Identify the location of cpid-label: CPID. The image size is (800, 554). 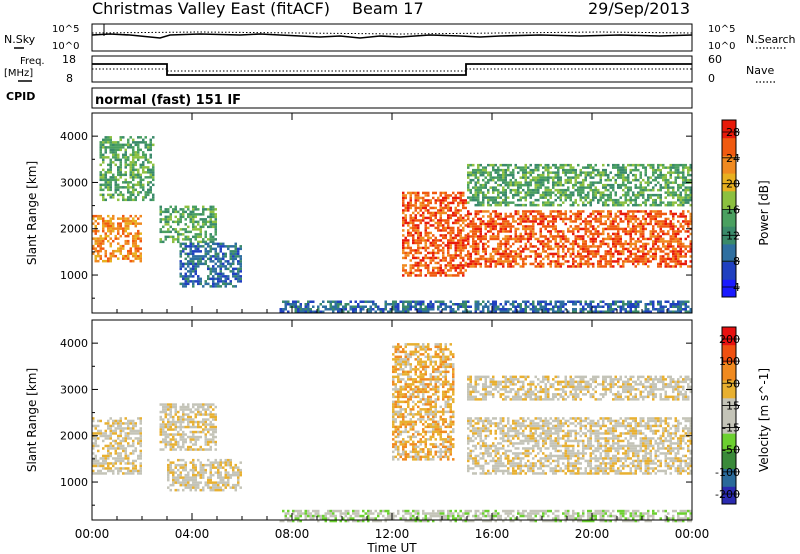
(20, 96).